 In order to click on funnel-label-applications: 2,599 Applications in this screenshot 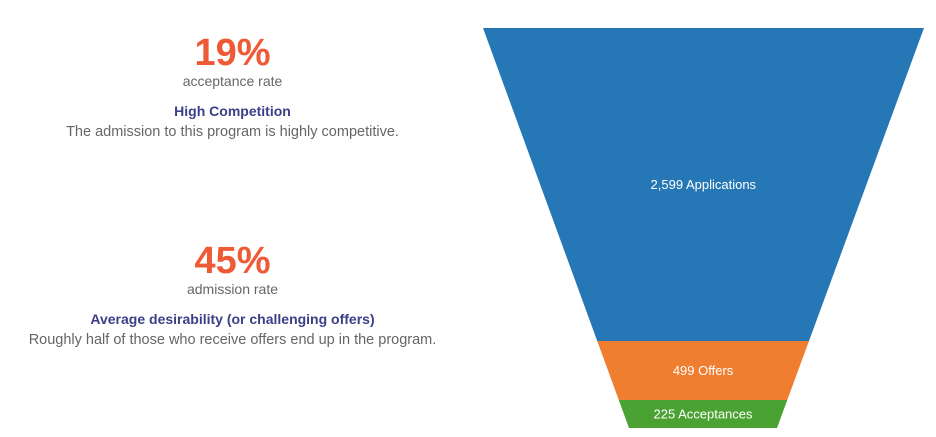, I will do `click(704, 184)`.